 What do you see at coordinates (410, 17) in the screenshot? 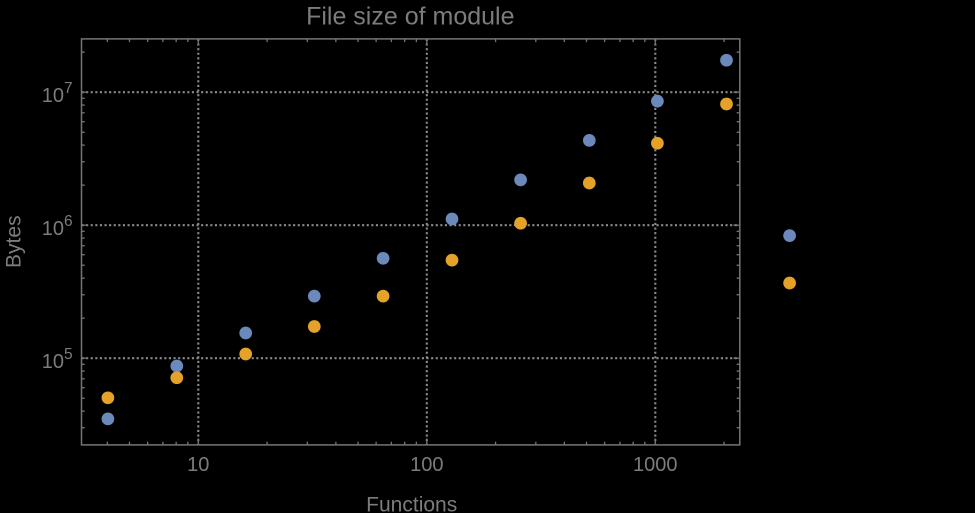
I see `svg-text: File size of module` at bounding box center [410, 17].